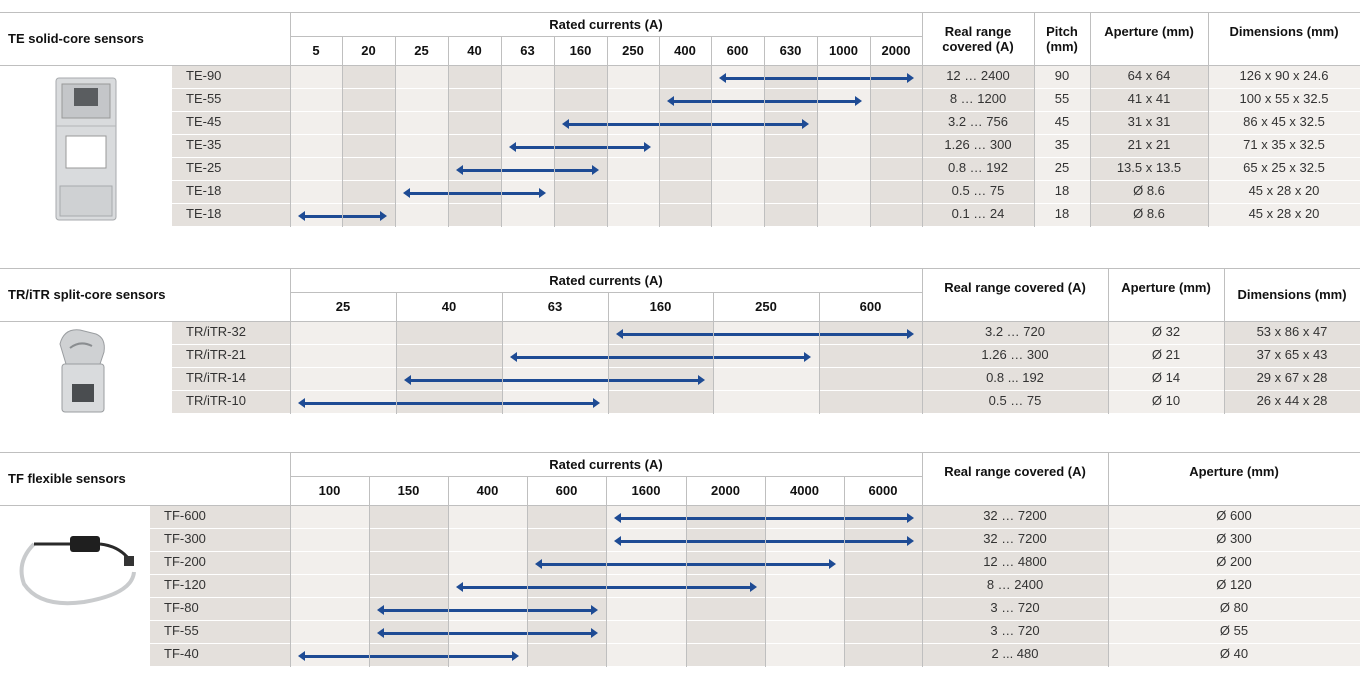 This screenshot has width=1360, height=684. What do you see at coordinates (76, 38) in the screenshot?
I see `section-title: TE solid-core sensors` at bounding box center [76, 38].